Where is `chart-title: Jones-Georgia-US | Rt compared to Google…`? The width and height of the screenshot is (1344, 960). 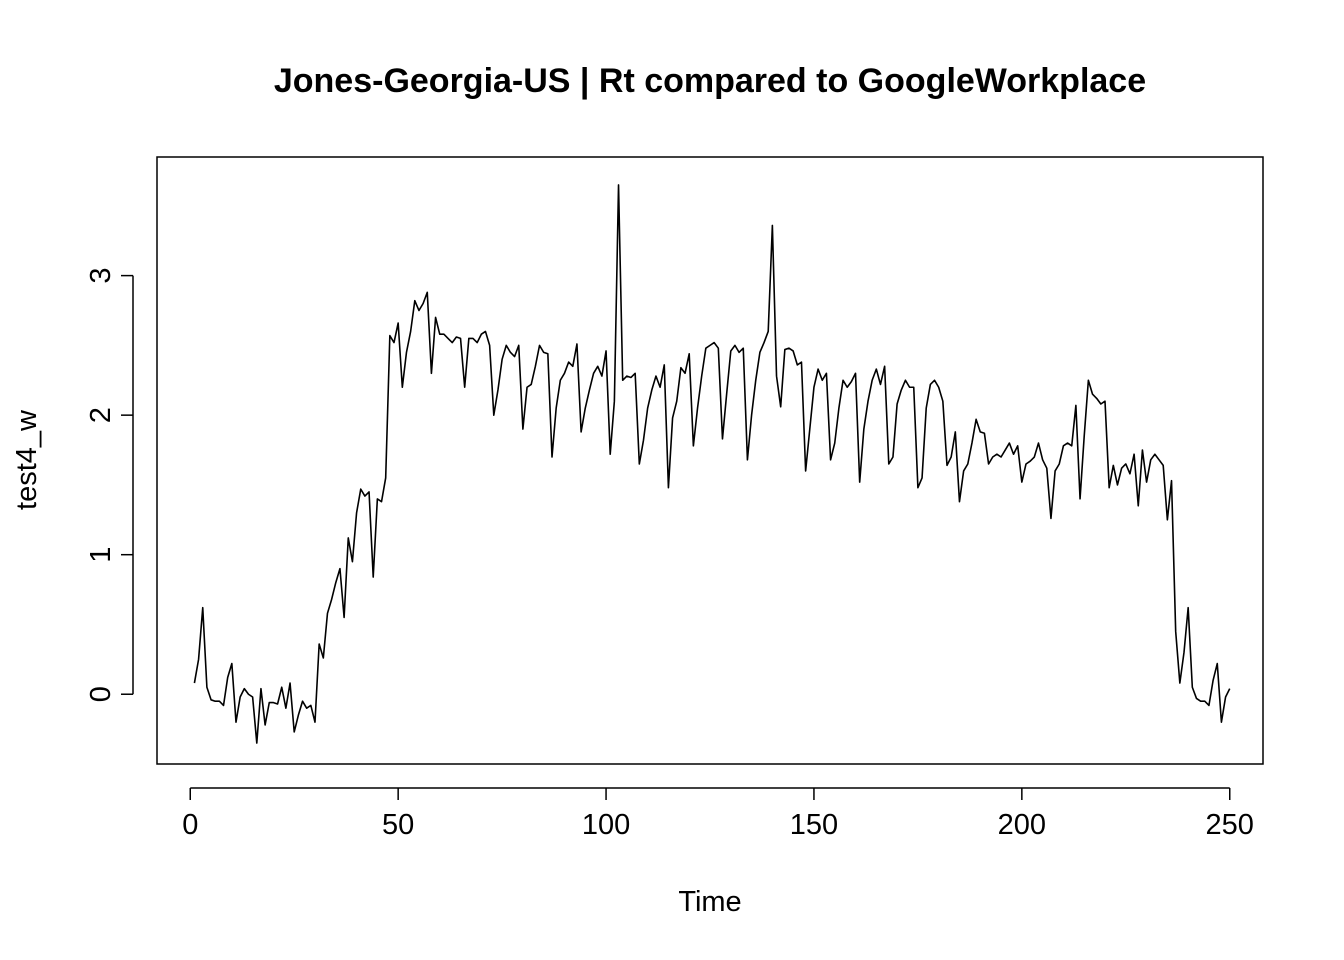
chart-title: Jones-Georgia-US | Rt compared to Google… is located at coordinates (710, 81).